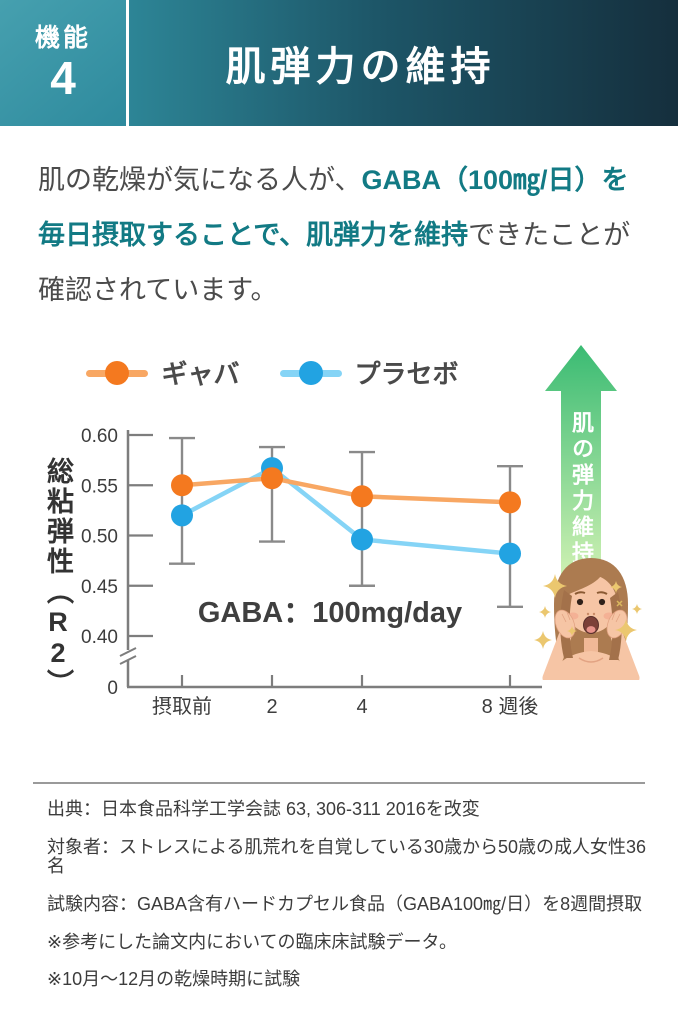 The image size is (678, 1029). I want to click on note-line-2: ※10月〜12月の乾燥時期に試験, so click(174, 979).